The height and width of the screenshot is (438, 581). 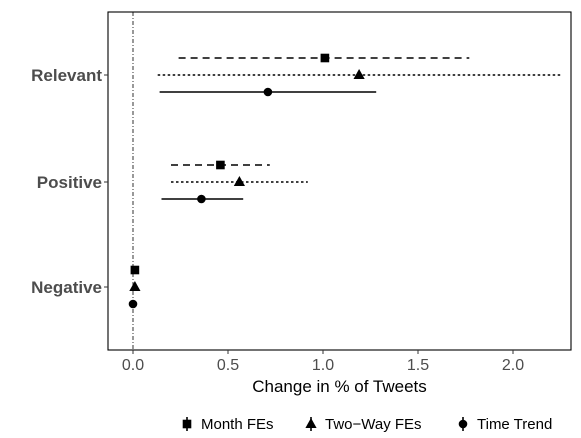 What do you see at coordinates (268, 92) in the screenshot?
I see `point-time-trend-relevant` at bounding box center [268, 92].